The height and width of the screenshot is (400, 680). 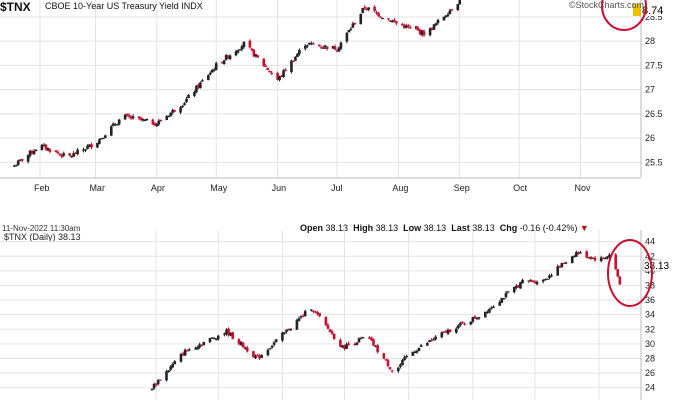 I want to click on y-tick-label: 44, so click(x=650, y=242).